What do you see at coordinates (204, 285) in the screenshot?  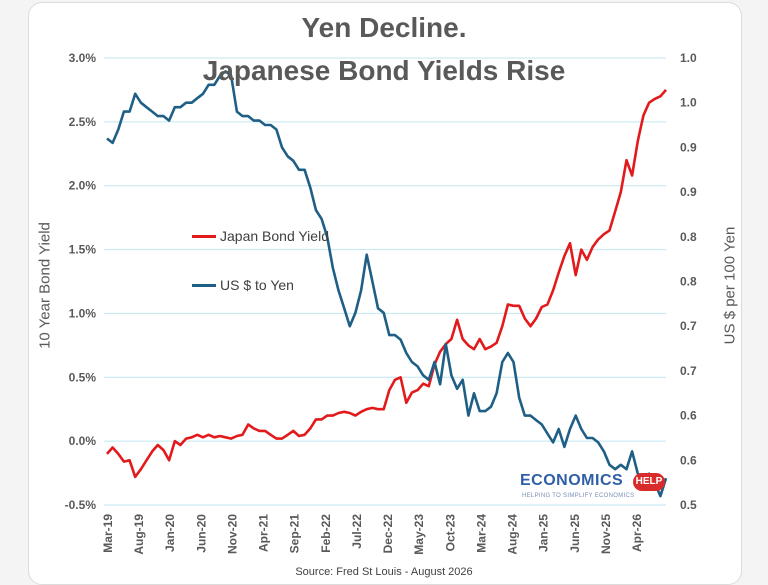 I see `legend-swatch-fx` at bounding box center [204, 285].